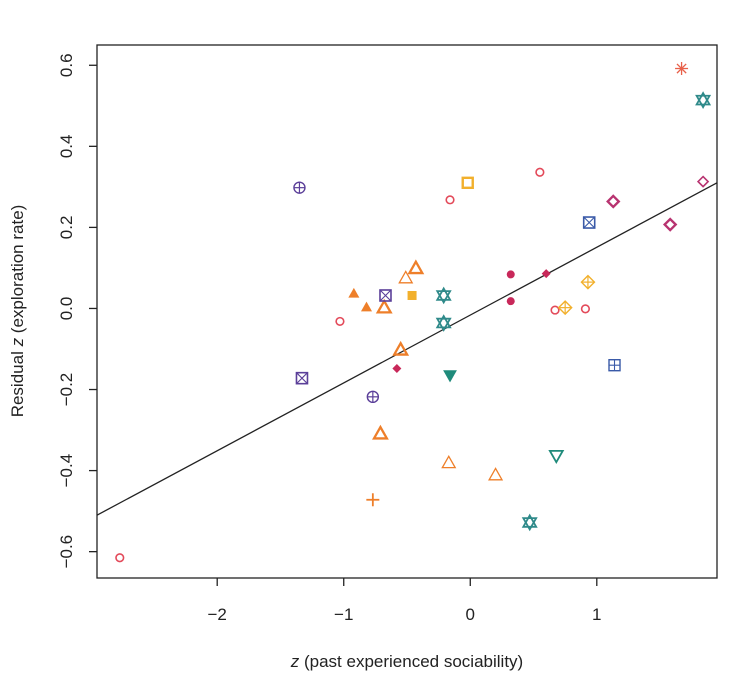  Describe the element at coordinates (66, 309) in the screenshot. I see `y-tick-label: 0.0` at that location.